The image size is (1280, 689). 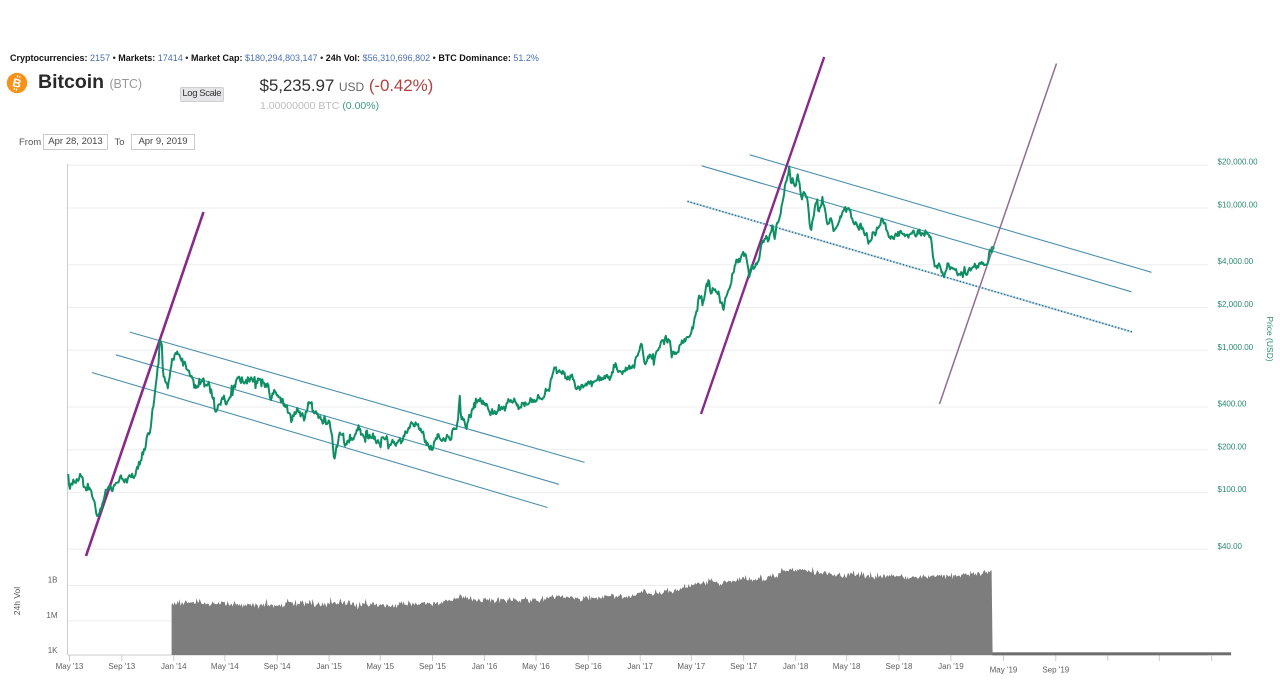 What do you see at coordinates (329, 666) in the screenshot?
I see `svg-text: Jan '15` at bounding box center [329, 666].